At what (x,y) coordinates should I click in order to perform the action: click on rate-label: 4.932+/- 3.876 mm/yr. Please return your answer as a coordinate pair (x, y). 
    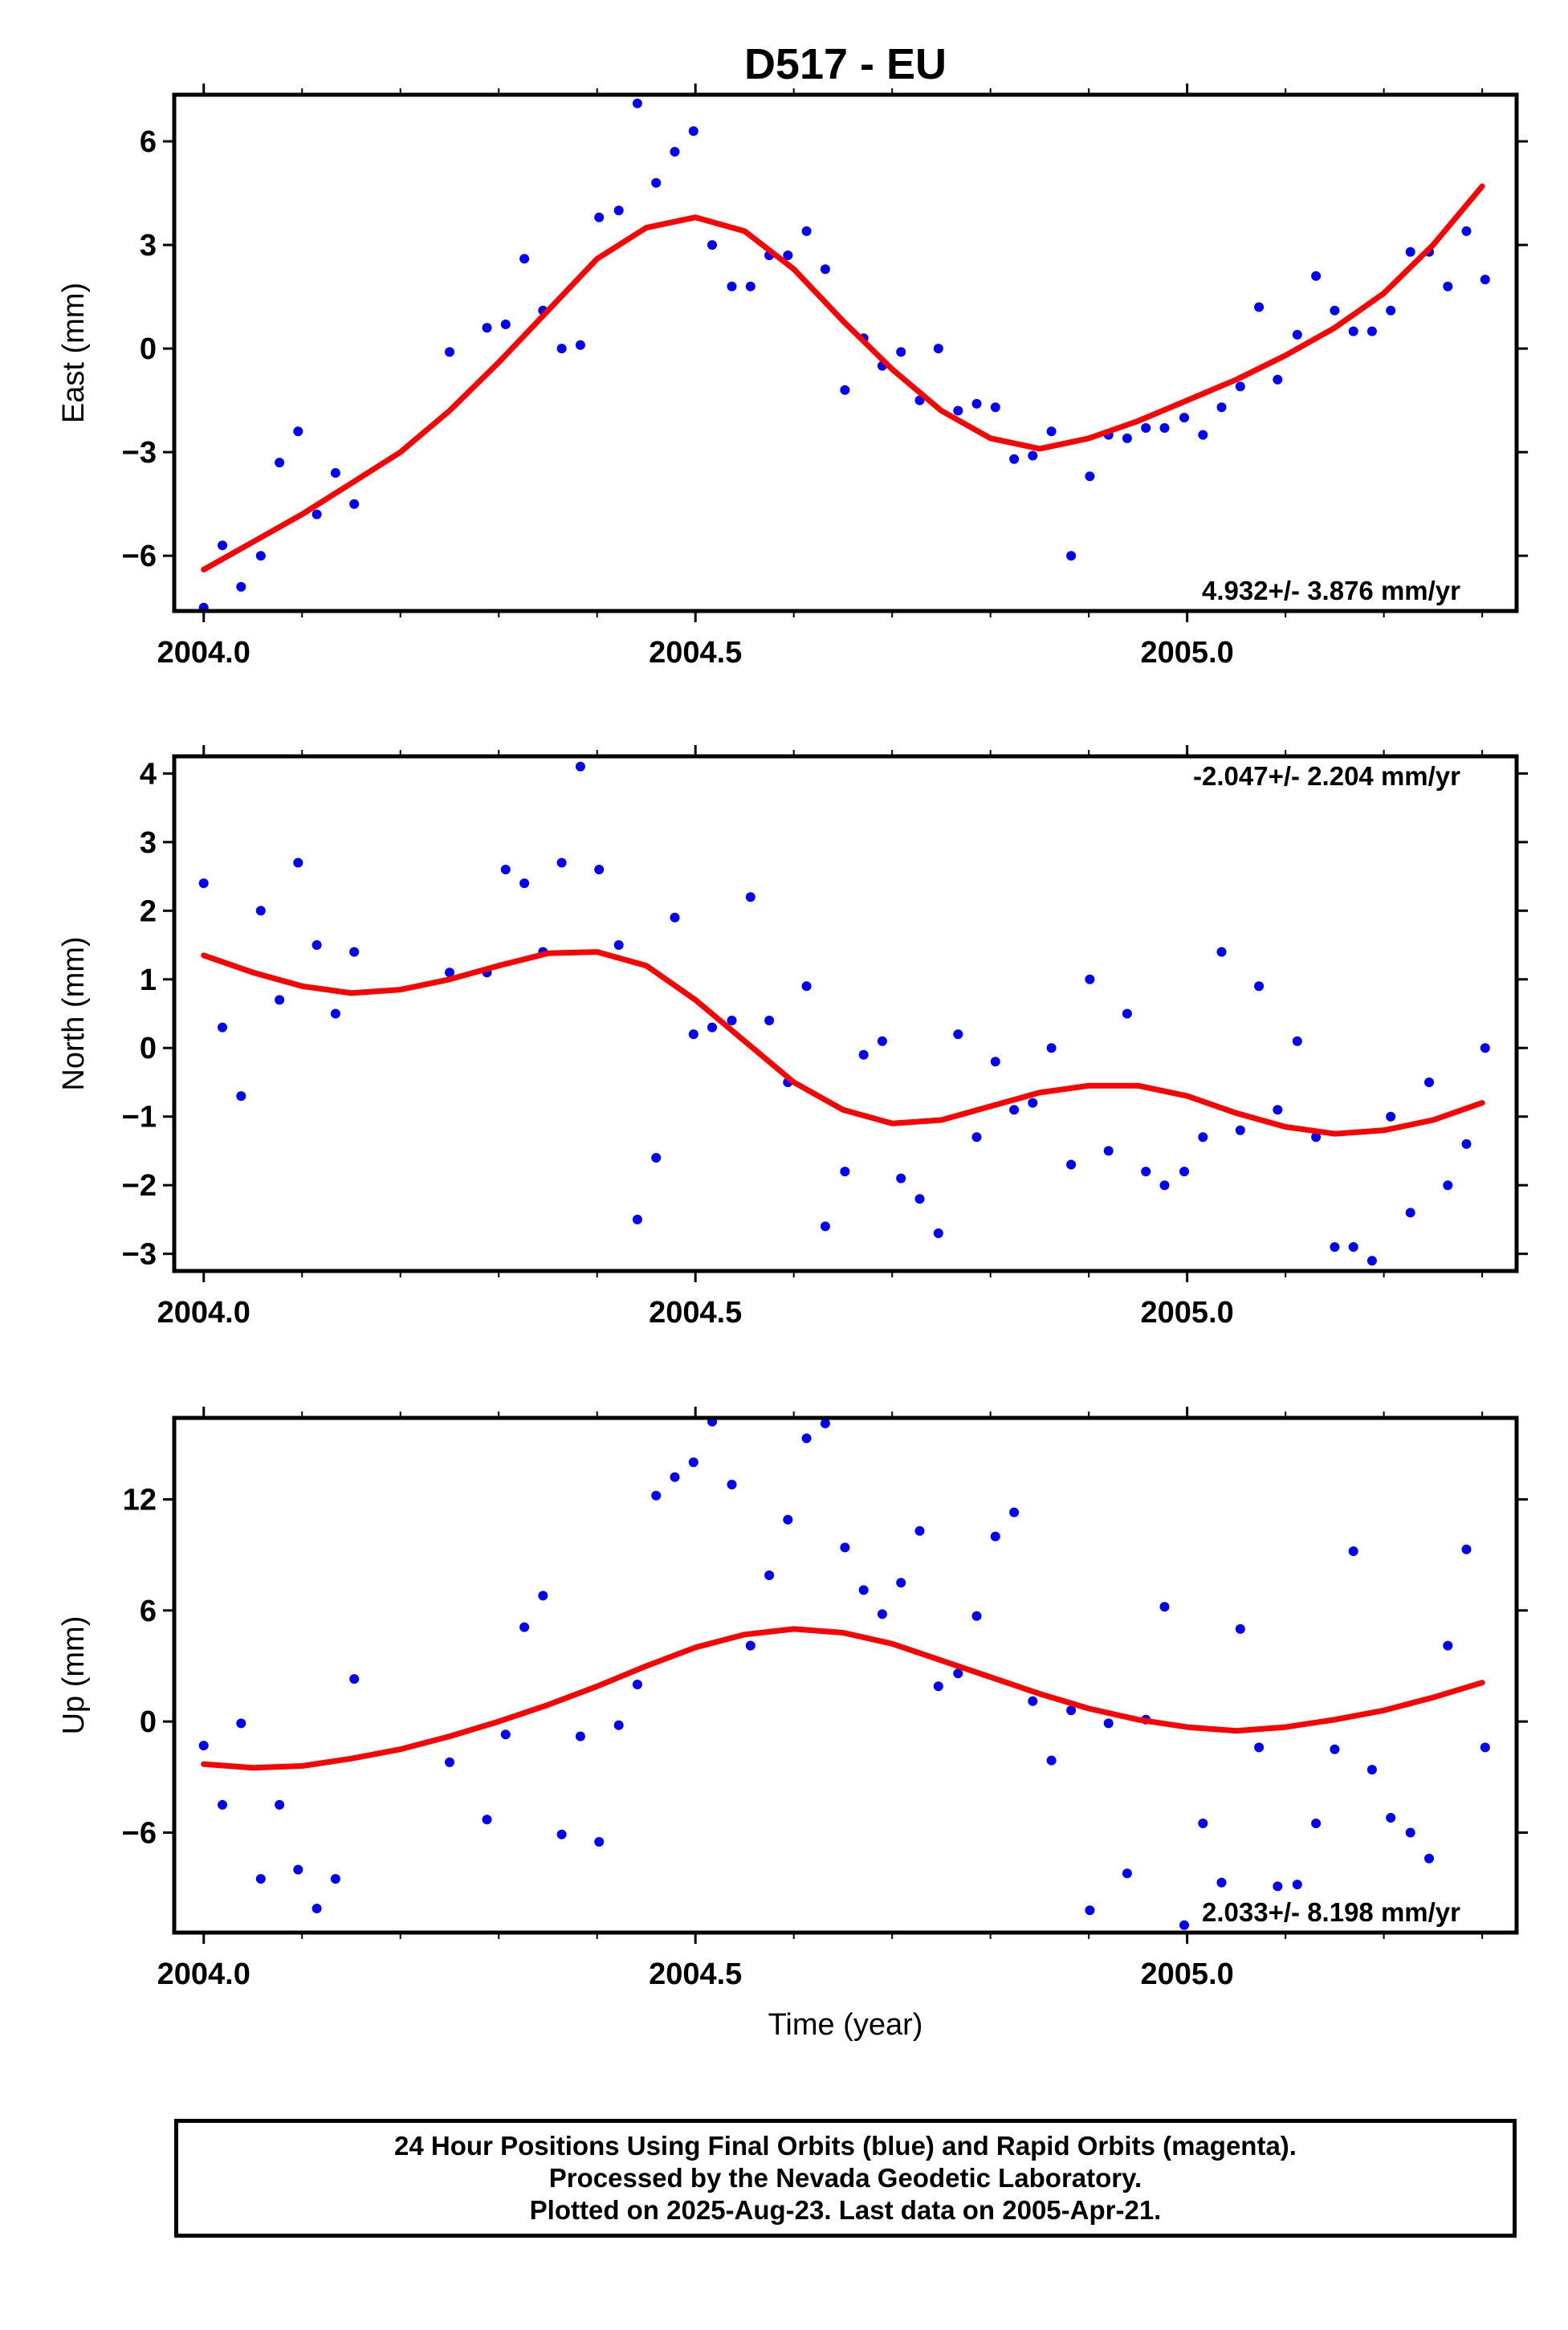
    Looking at the image, I should click on (1331, 590).